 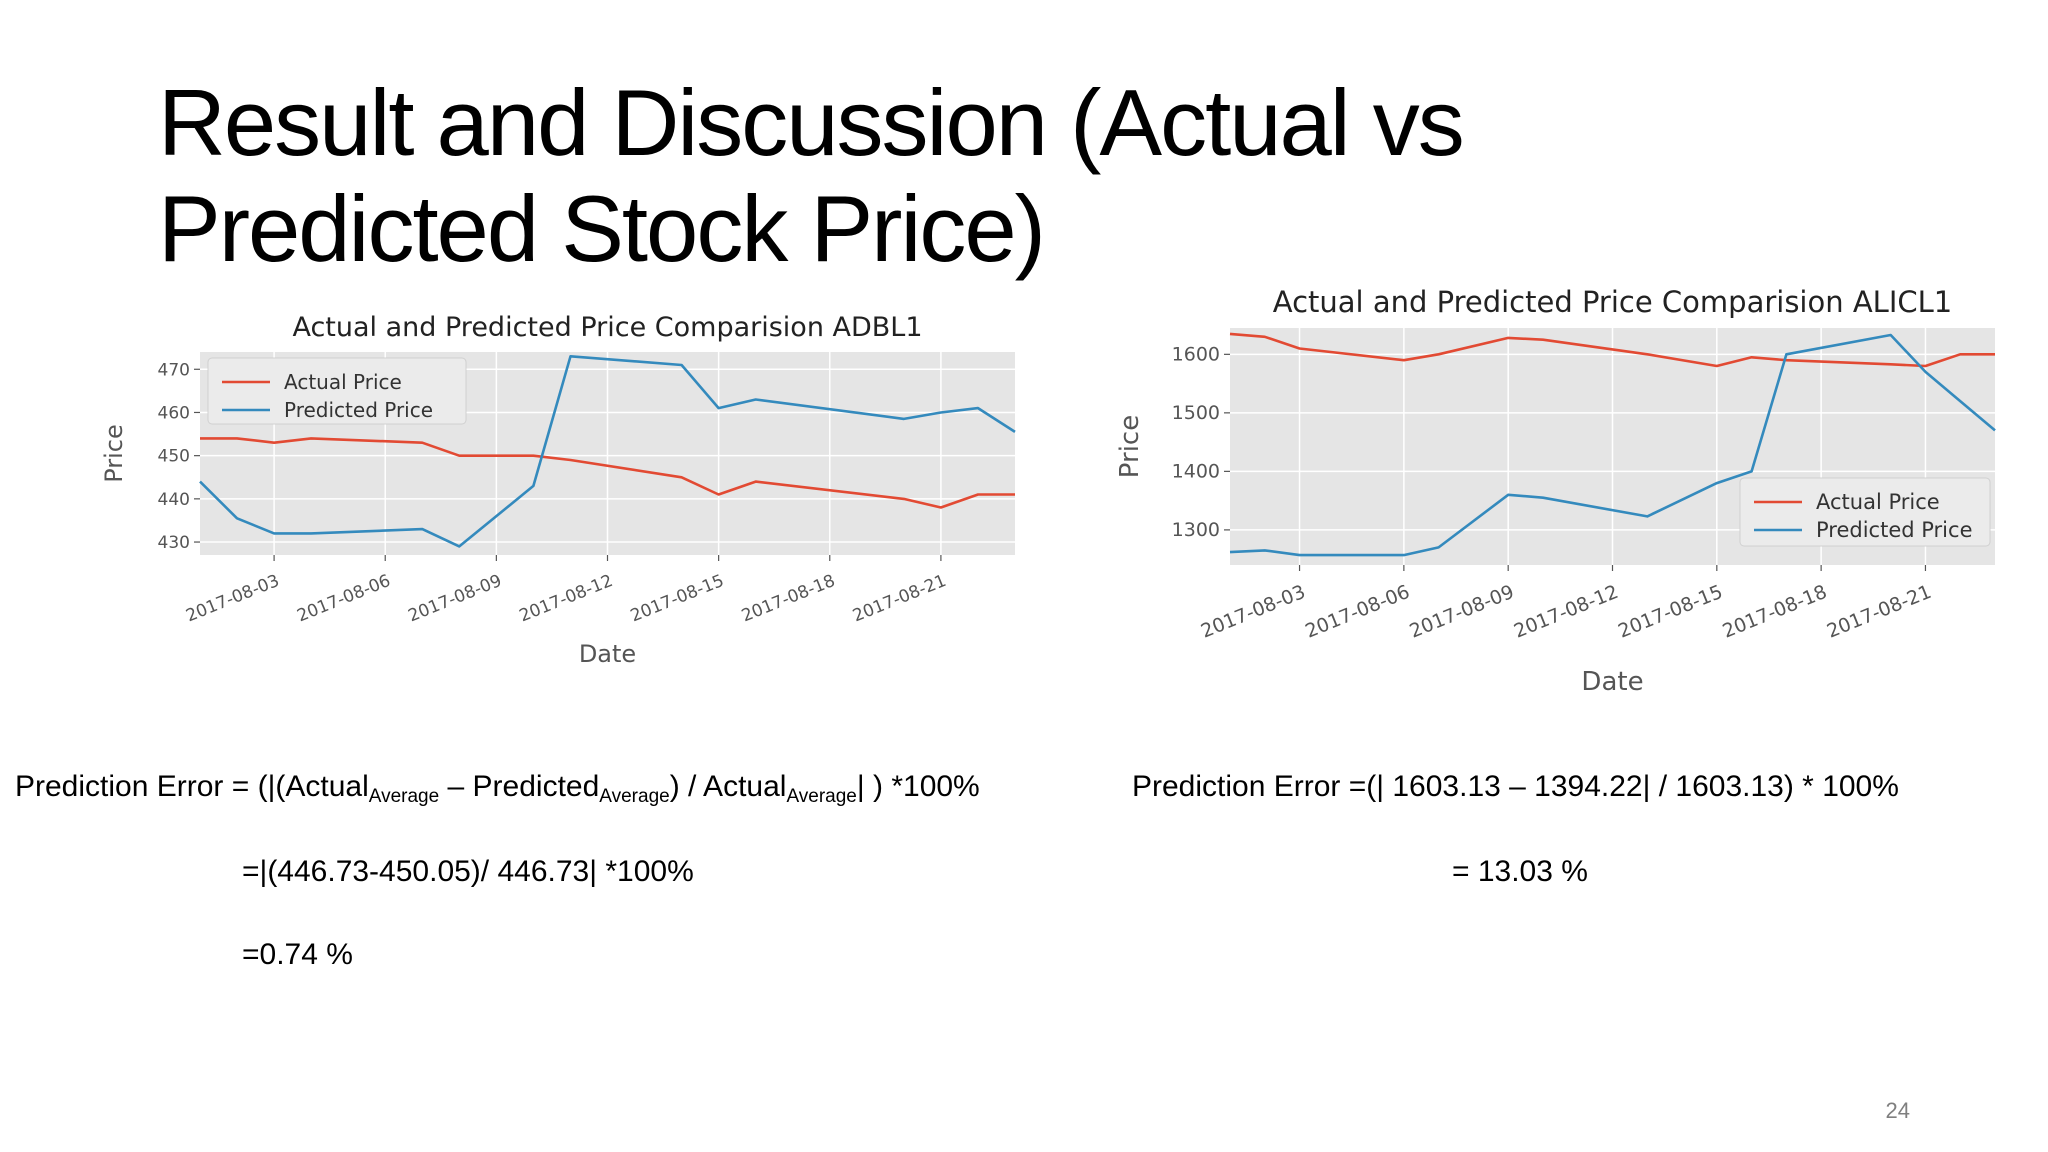 What do you see at coordinates (519, 786) in the screenshot?
I see `formula-text: – Predicted` at bounding box center [519, 786].